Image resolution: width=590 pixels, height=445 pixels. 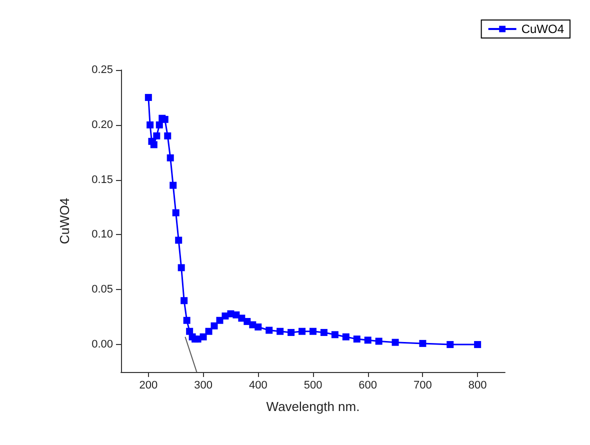 What do you see at coordinates (64, 221) in the screenshot?
I see `y-axis-title: CuWO4` at bounding box center [64, 221].